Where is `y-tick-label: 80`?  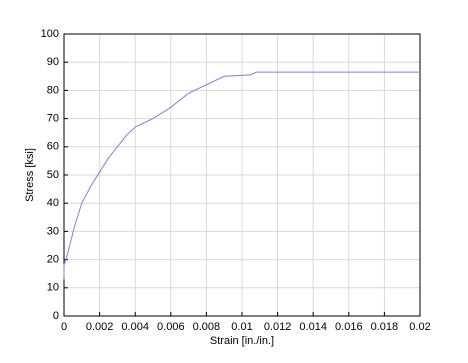
y-tick-label: 80 is located at coordinates (53, 90).